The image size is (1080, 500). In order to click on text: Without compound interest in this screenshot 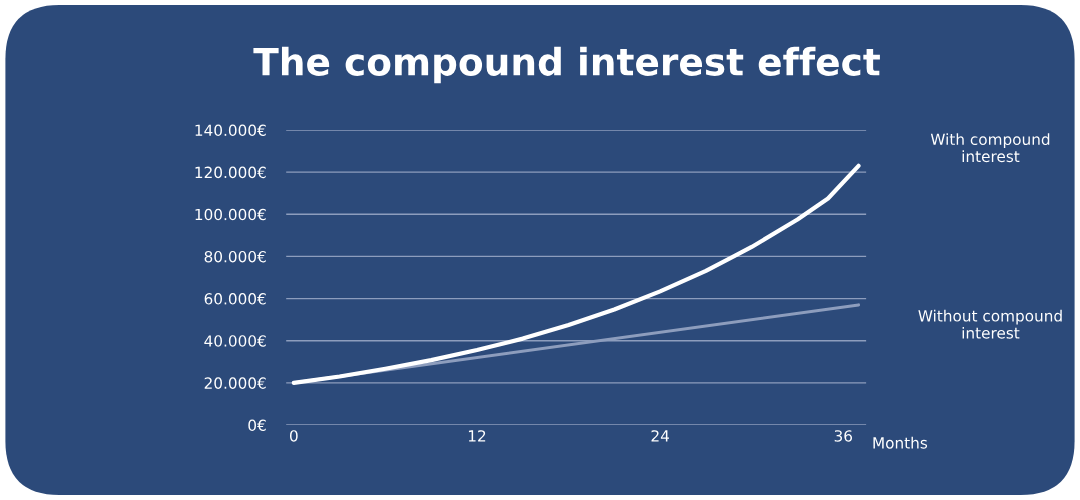, I will do `click(990, 324)`.